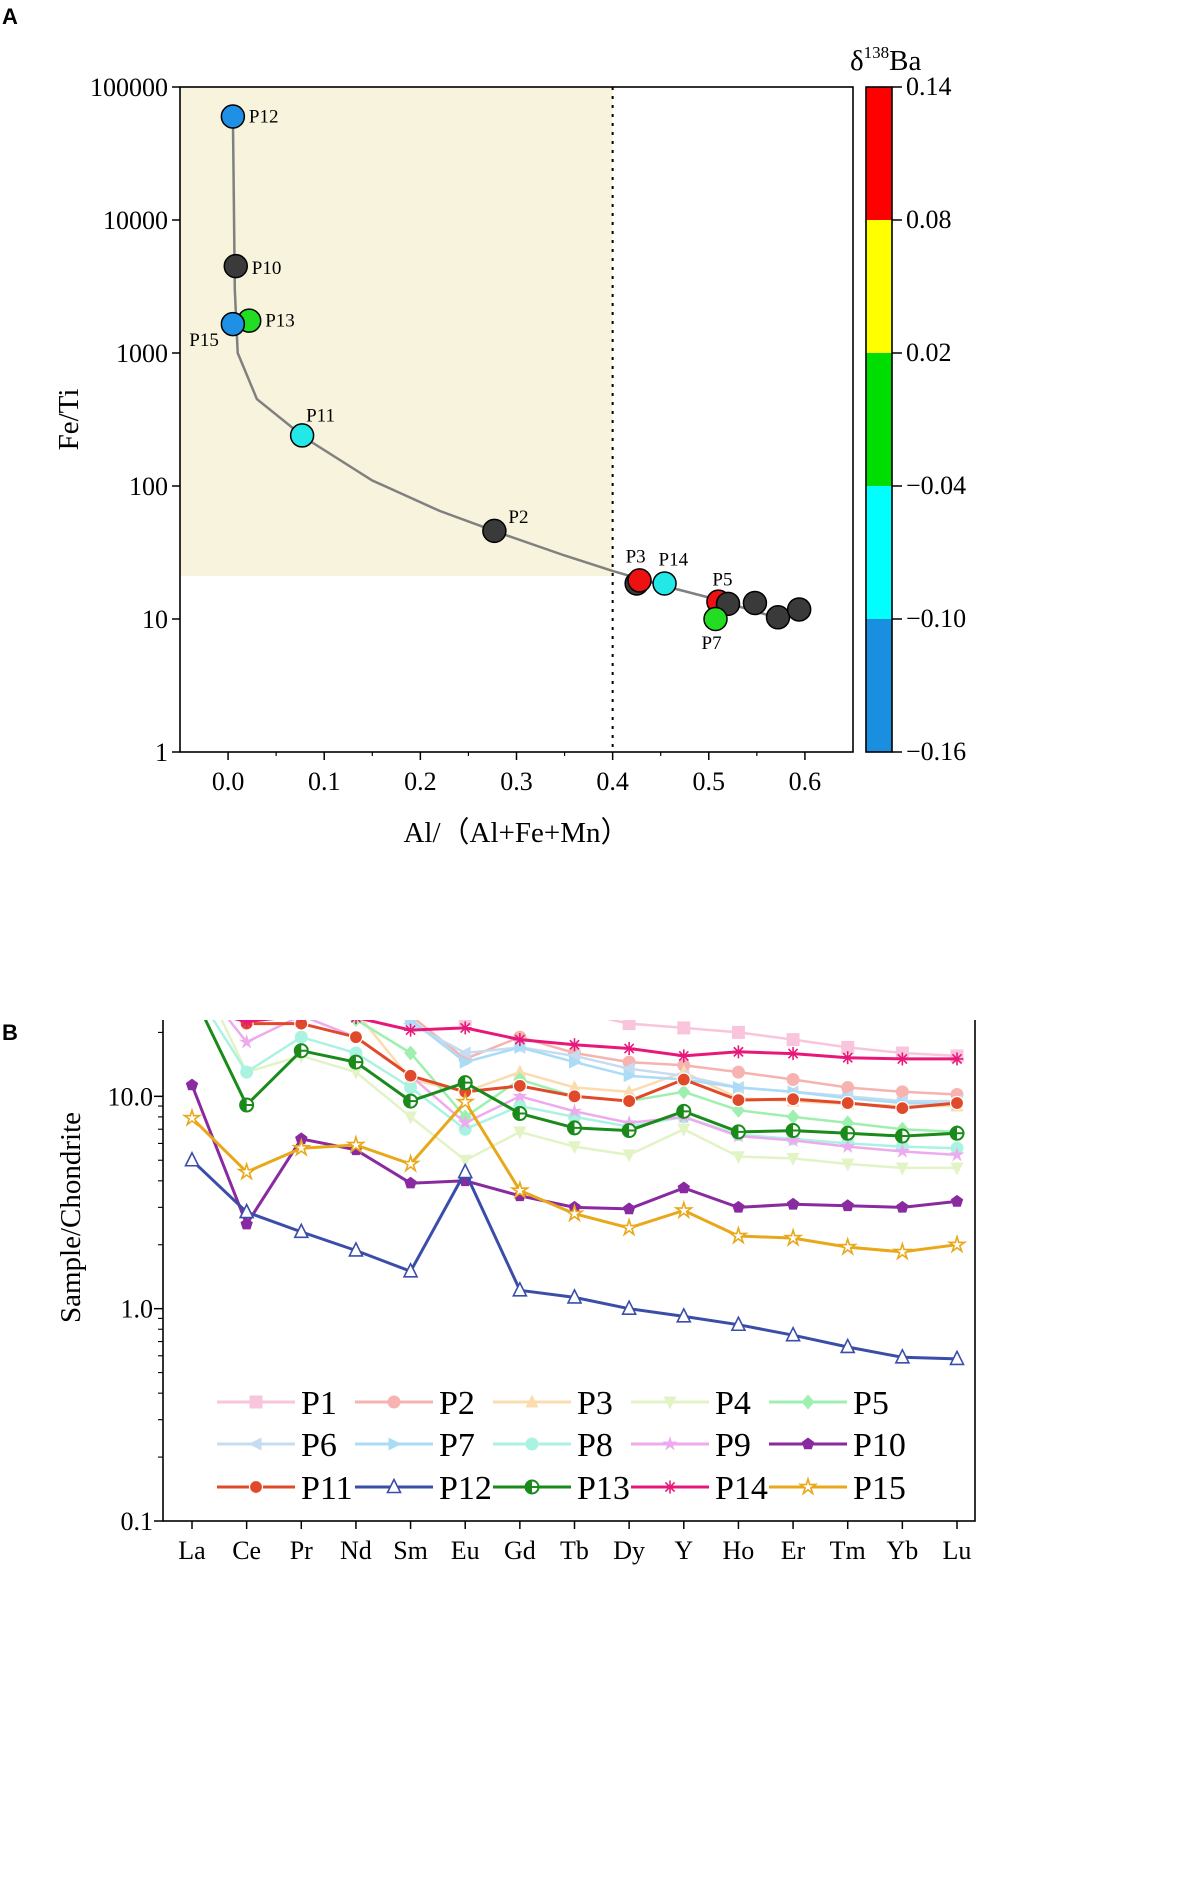 The image size is (1181, 1887). I want to click on legend-label-p8: P8, so click(595, 1445).